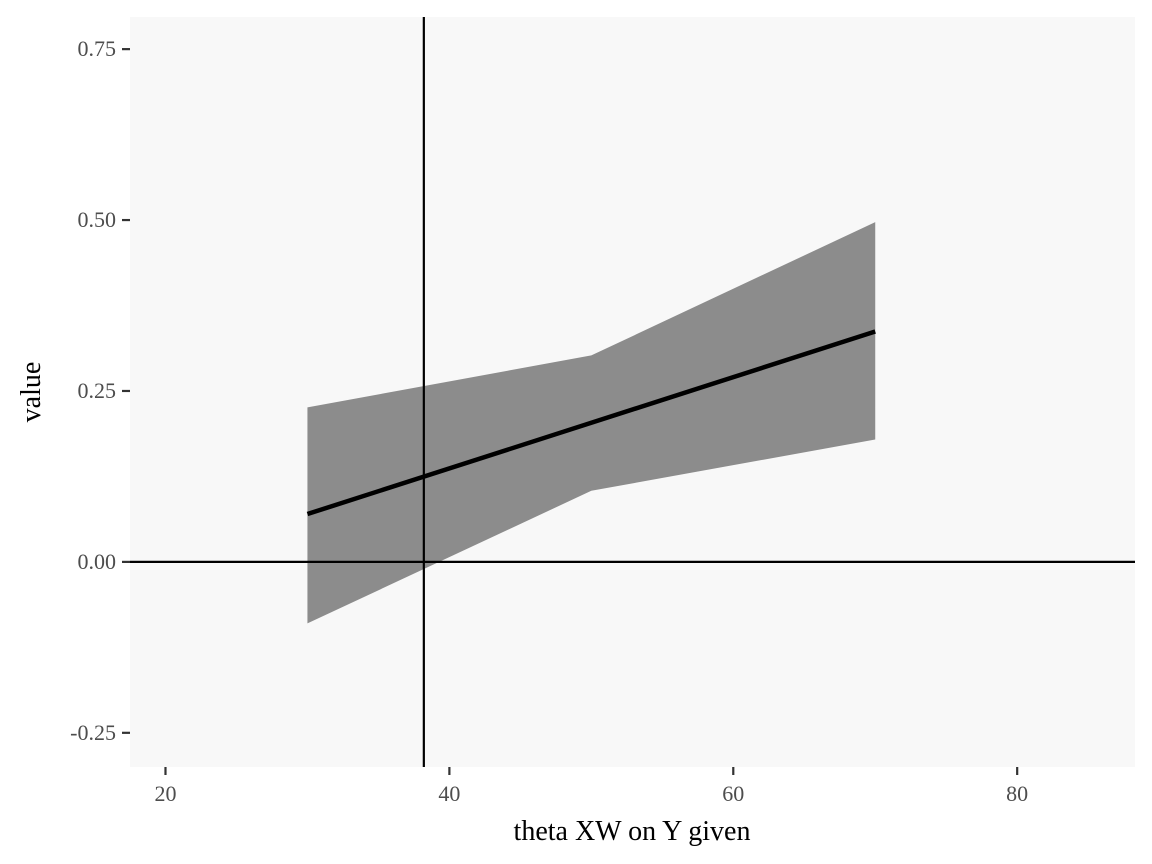 The image size is (1152, 864). What do you see at coordinates (733, 793) in the screenshot?
I see `x-tick-label: 60` at bounding box center [733, 793].